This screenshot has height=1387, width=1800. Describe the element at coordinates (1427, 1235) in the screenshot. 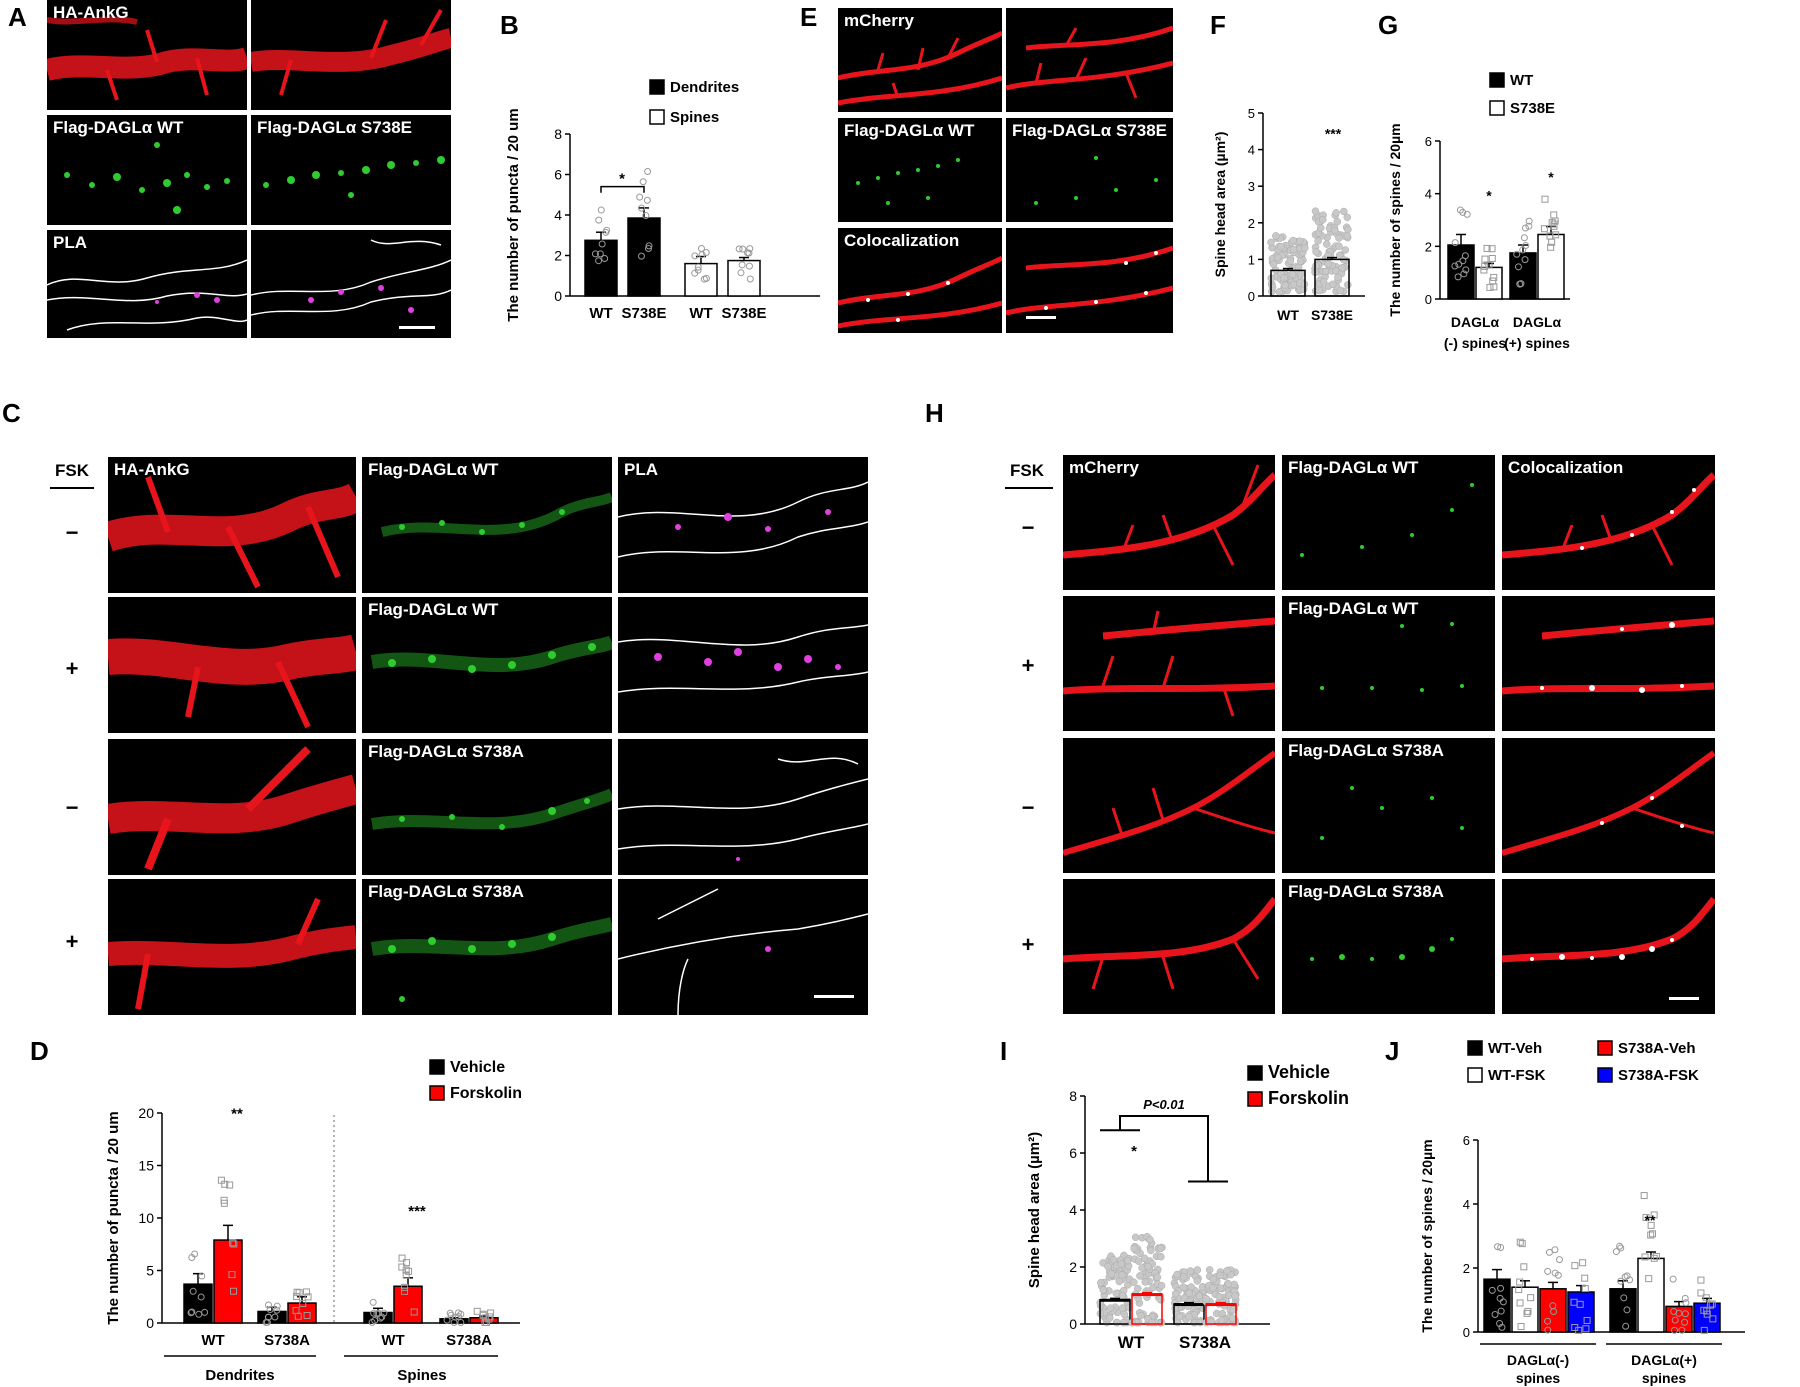

I see `y-axis-title: The number of spines / 20µm` at that location.